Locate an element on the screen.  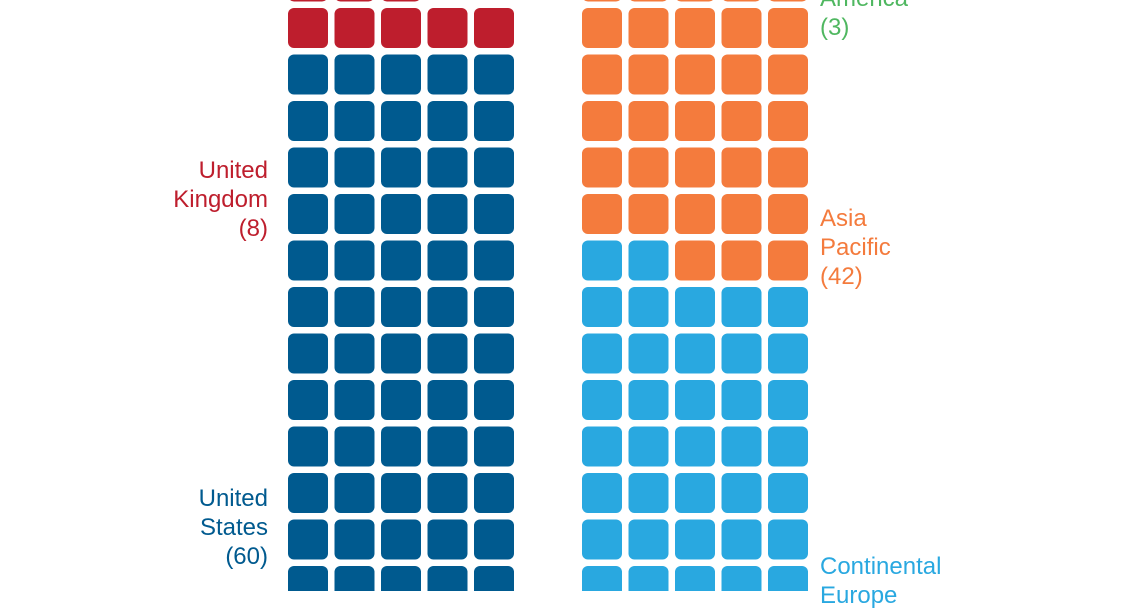
label-asia-pacific-line-2: Pacific is located at coordinates (855, 247).